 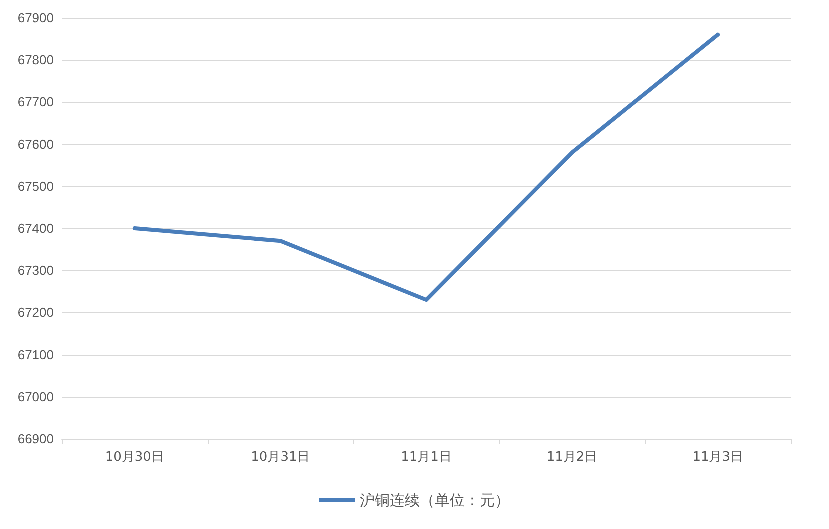 What do you see at coordinates (36, 396) in the screenshot?
I see `y-tick-label: 67000` at bounding box center [36, 396].